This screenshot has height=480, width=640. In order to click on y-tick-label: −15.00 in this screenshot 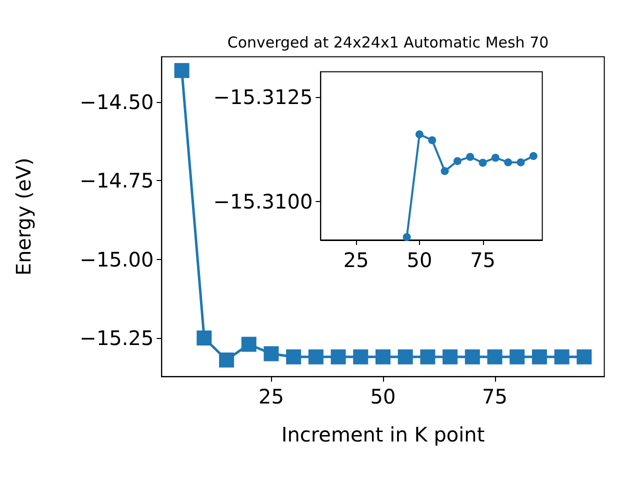, I will do `click(117, 259)`.